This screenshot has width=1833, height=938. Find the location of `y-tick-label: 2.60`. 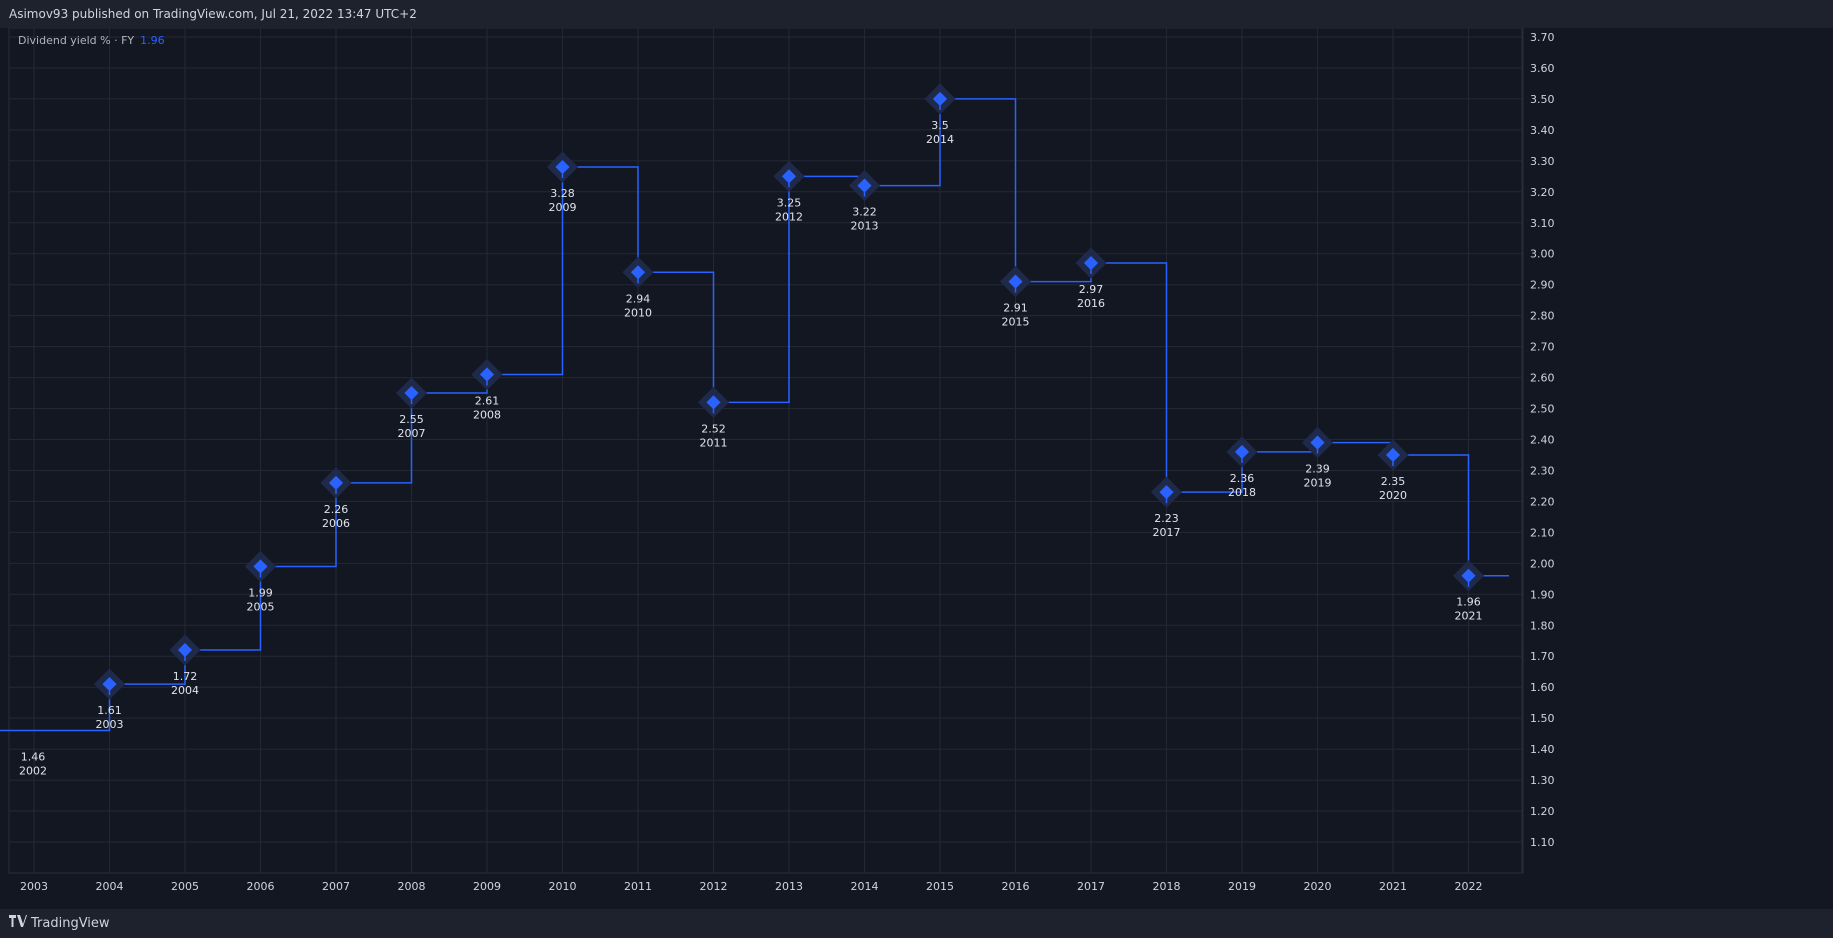

y-tick-label: 2.60 is located at coordinates (1542, 378).